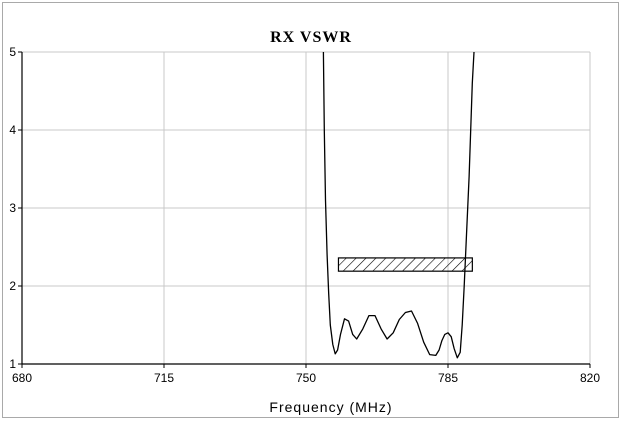 This screenshot has height=421, width=622. I want to click on x-tick-label: 715, so click(164, 378).